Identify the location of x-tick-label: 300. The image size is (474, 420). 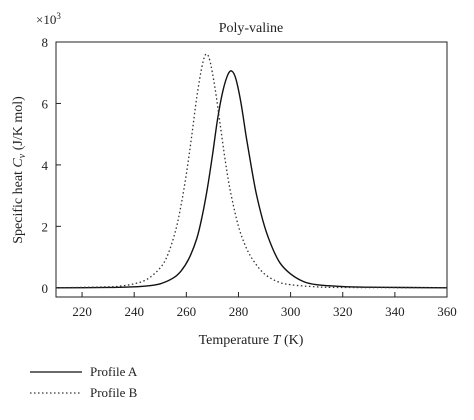
(291, 311).